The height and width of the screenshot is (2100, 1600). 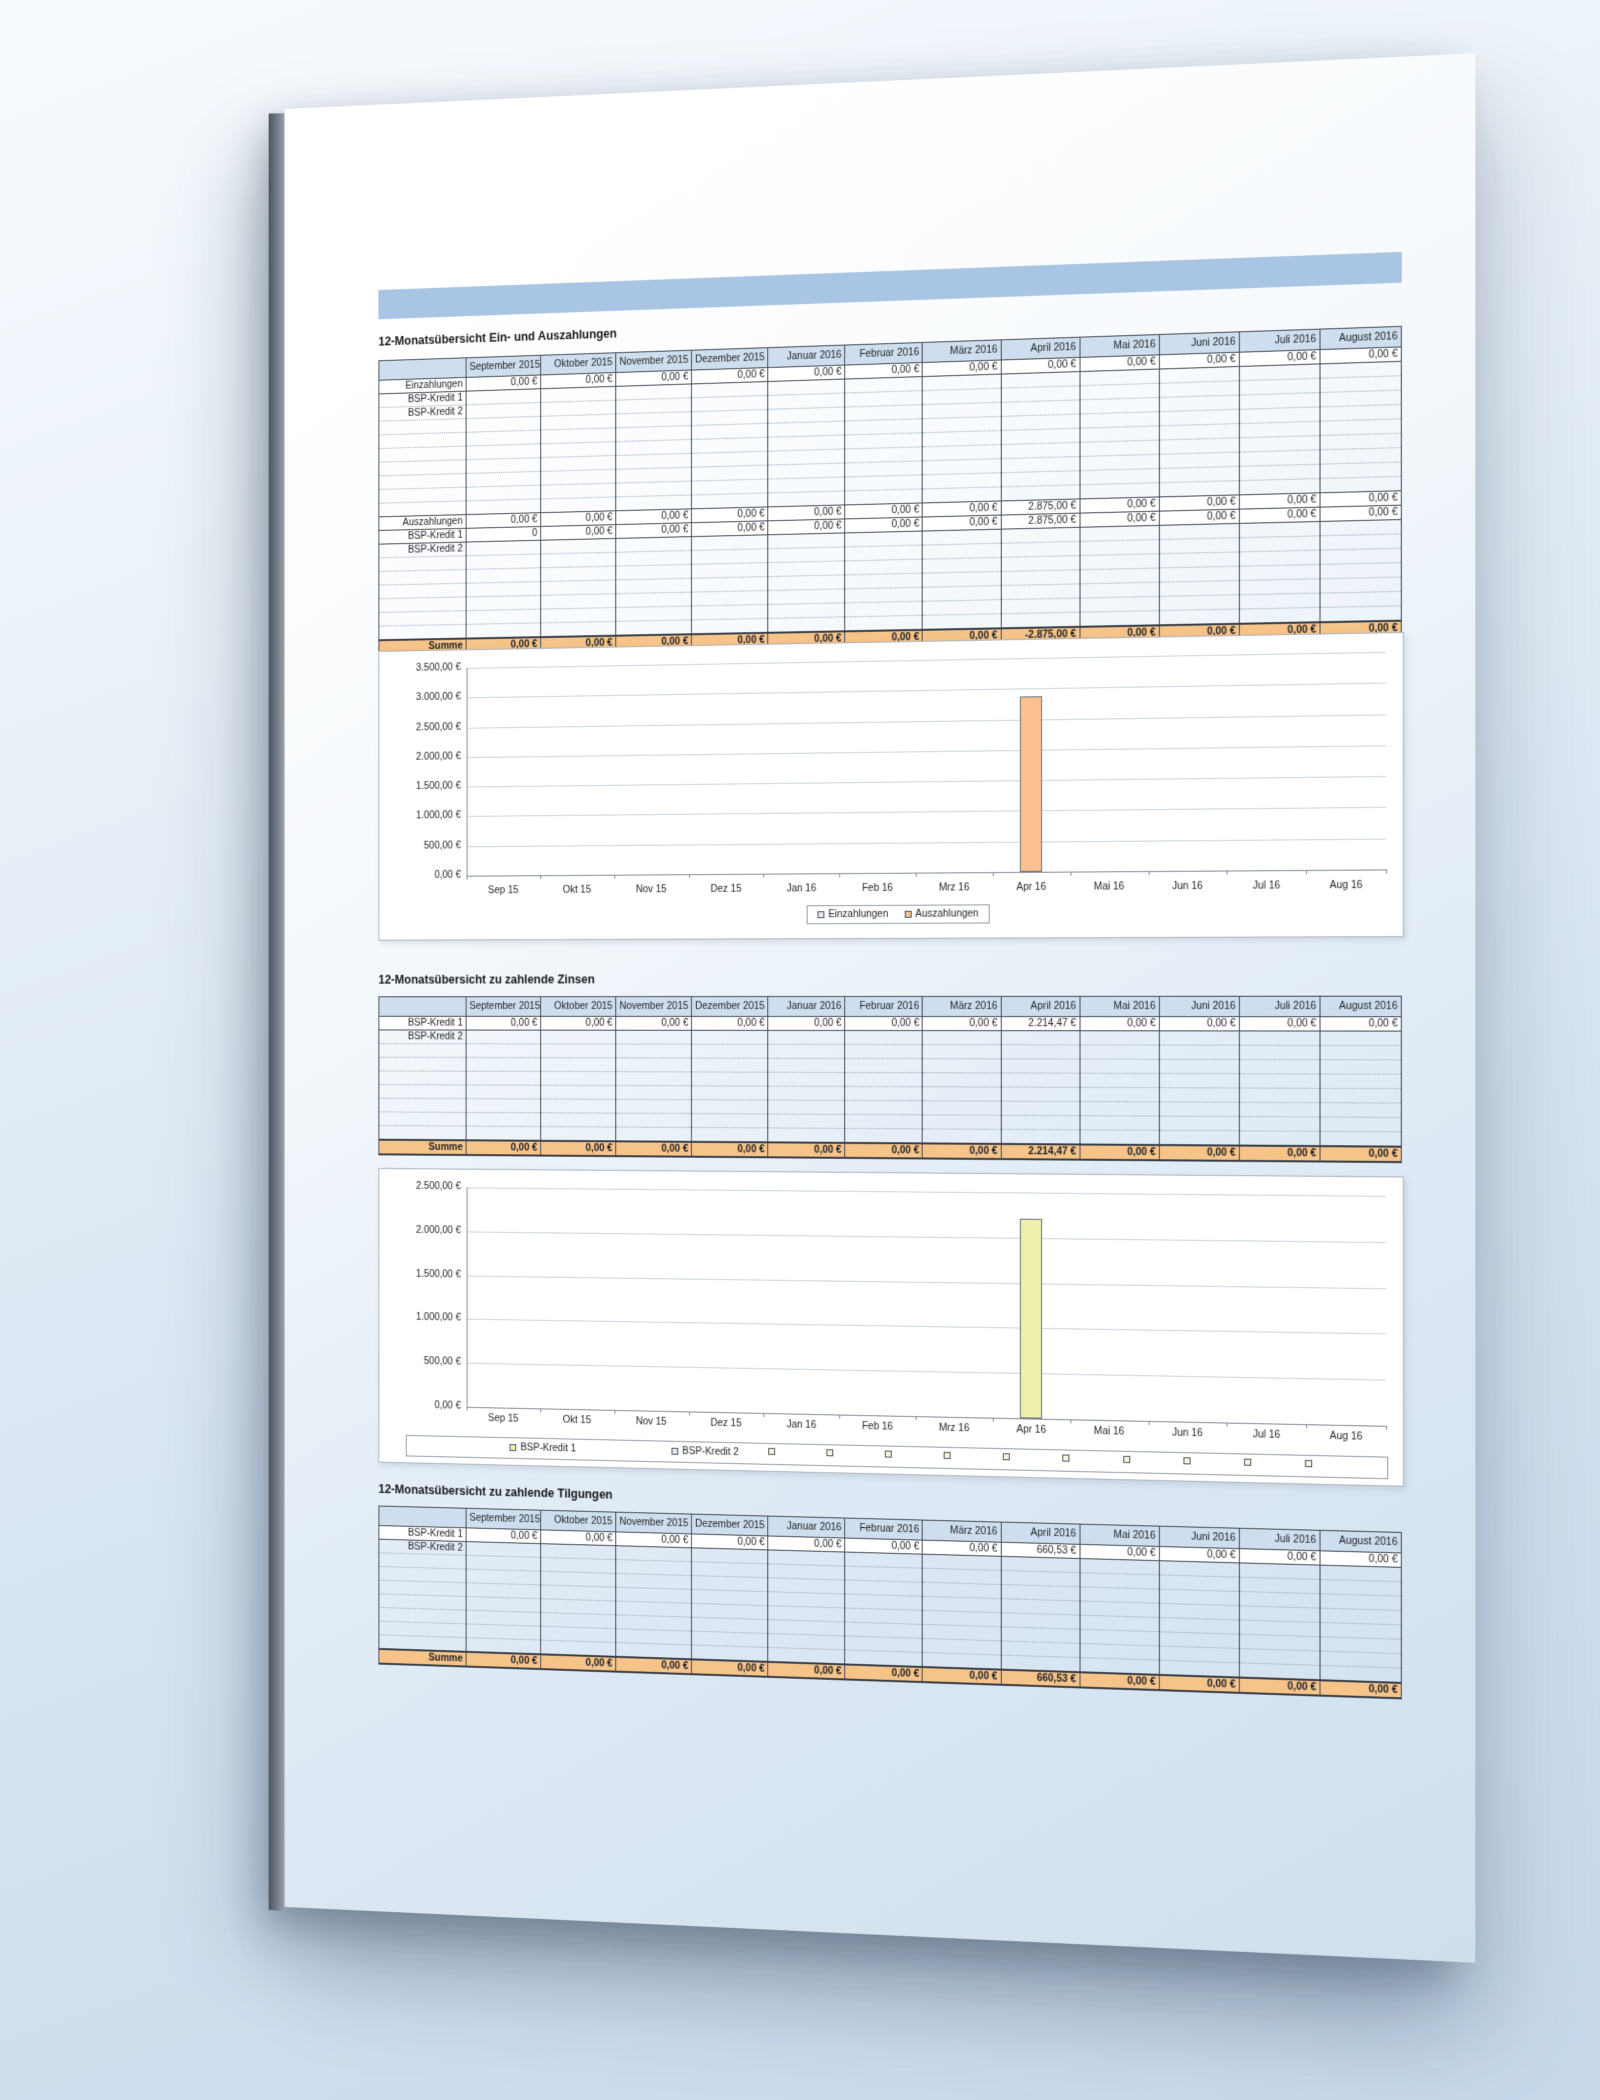 I want to click on legend-label: Einzahlungen, so click(x=858, y=914).